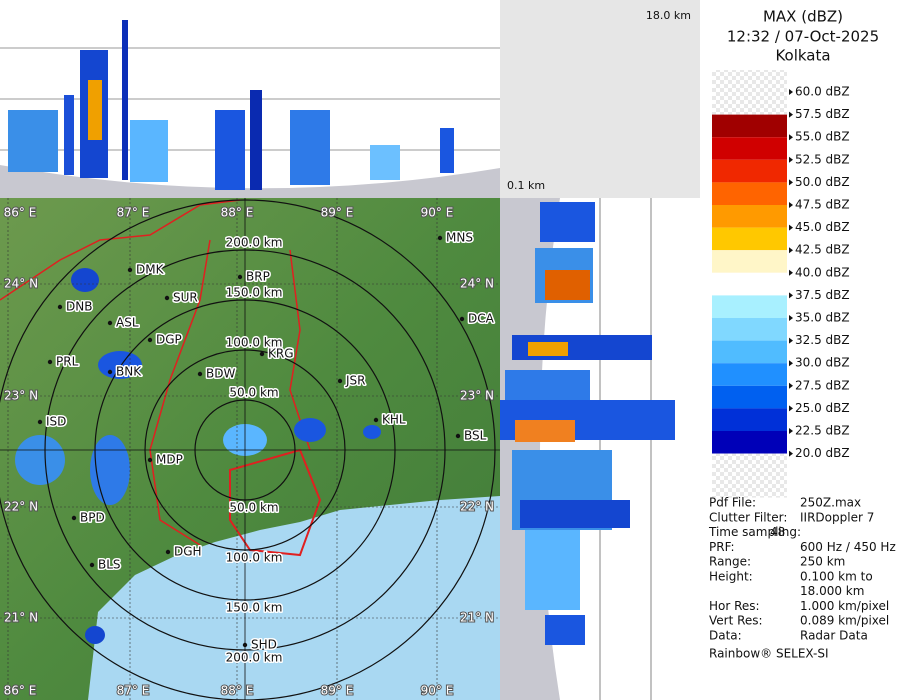  Describe the element at coordinates (254, 608) in the screenshot. I see `ring-label: 150.0 km` at that location.